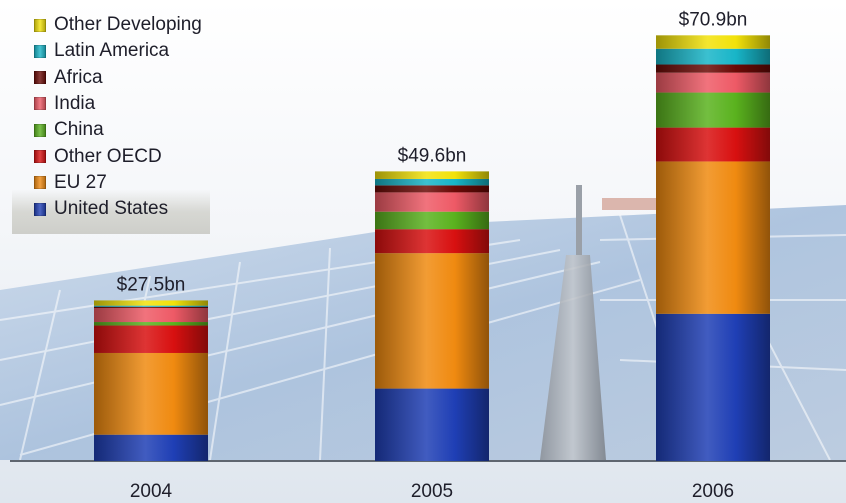  I want to click on legend-label-latin-america: Latin America, so click(112, 51).